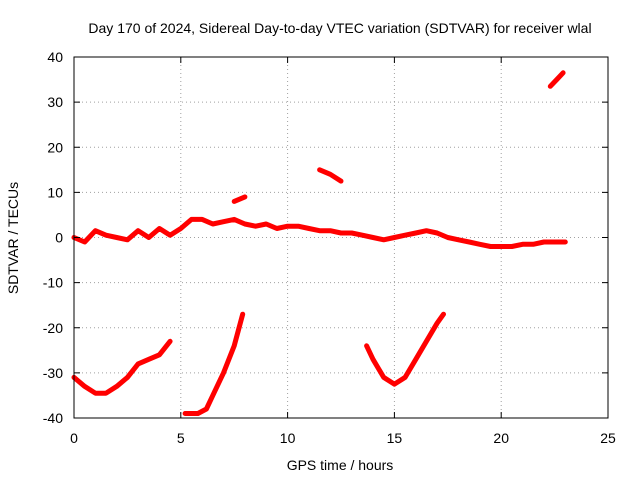  Describe the element at coordinates (74, 438) in the screenshot. I see `x-tick-label: 0` at that location.